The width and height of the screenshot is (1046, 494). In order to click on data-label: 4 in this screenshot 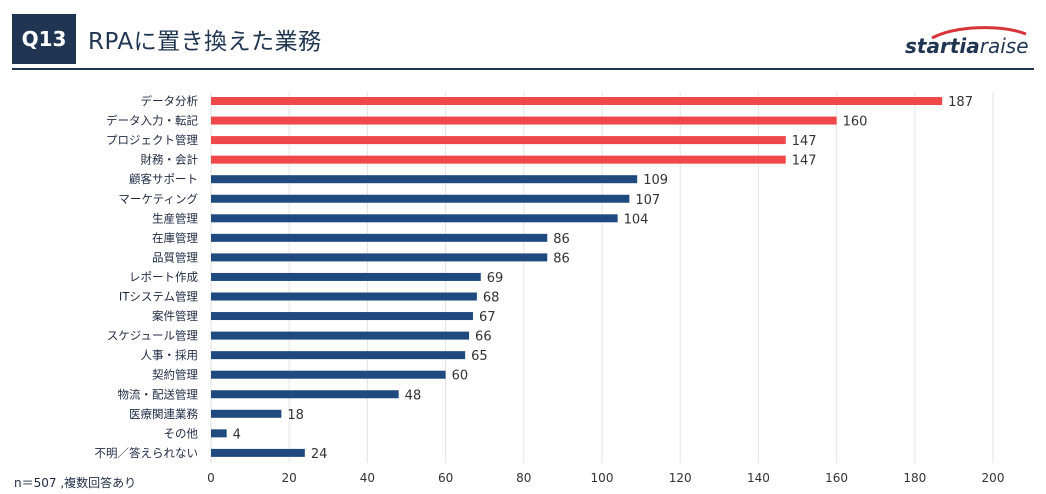, I will do `click(237, 434)`.